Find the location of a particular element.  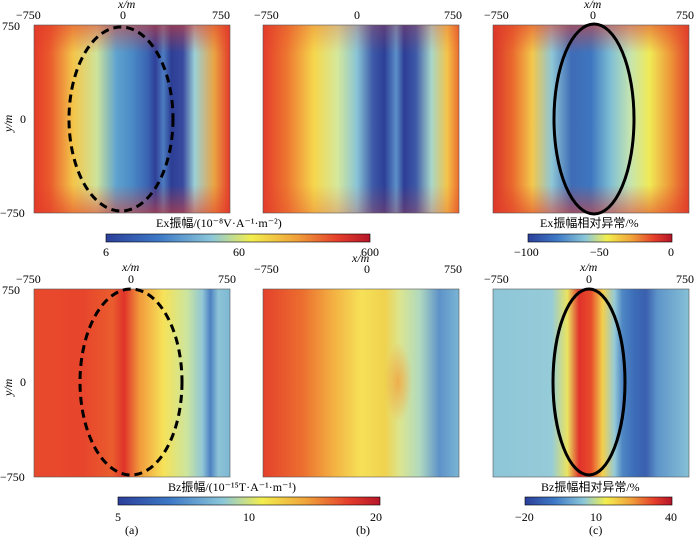

heatmap-bz-amplitude-anomaly is located at coordinates (132, 383).